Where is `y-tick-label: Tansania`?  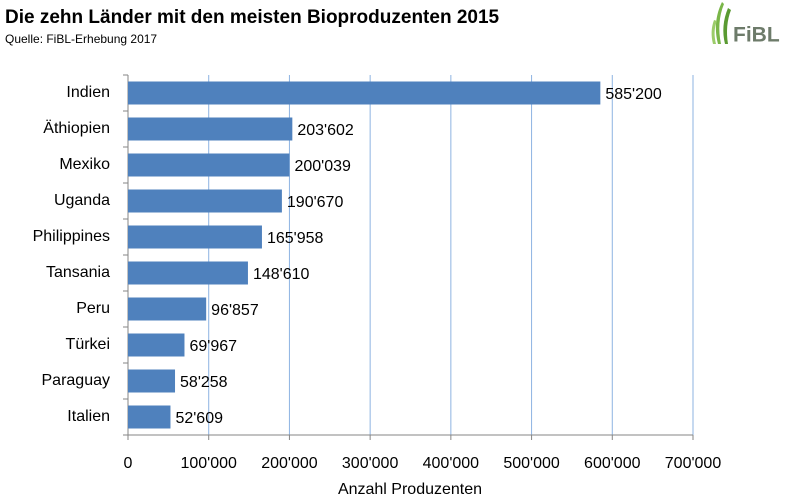 y-tick-label: Tansania is located at coordinates (78, 272).